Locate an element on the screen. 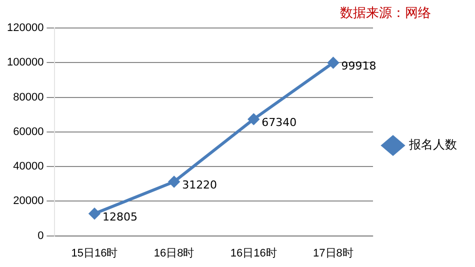 Image resolution: width=475 pixels, height=267 pixels. y-tick-label: 60000 is located at coordinates (28, 132).